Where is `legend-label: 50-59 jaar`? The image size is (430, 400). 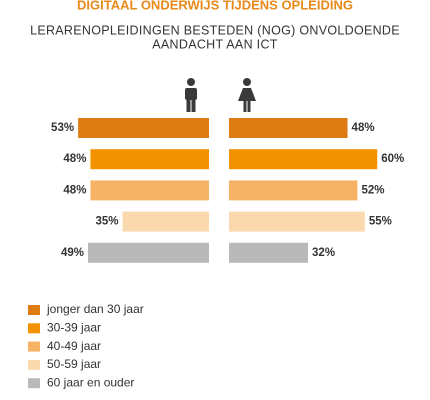 legend-label: 50-59 jaar is located at coordinates (74, 364).